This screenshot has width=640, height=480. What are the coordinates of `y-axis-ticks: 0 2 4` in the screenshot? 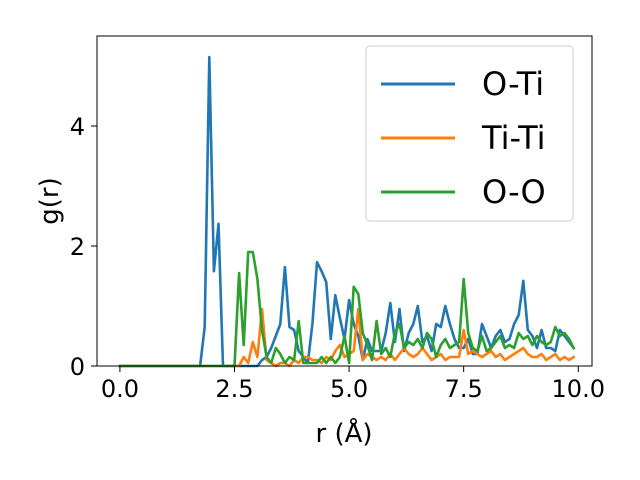 It's located at (83, 247).